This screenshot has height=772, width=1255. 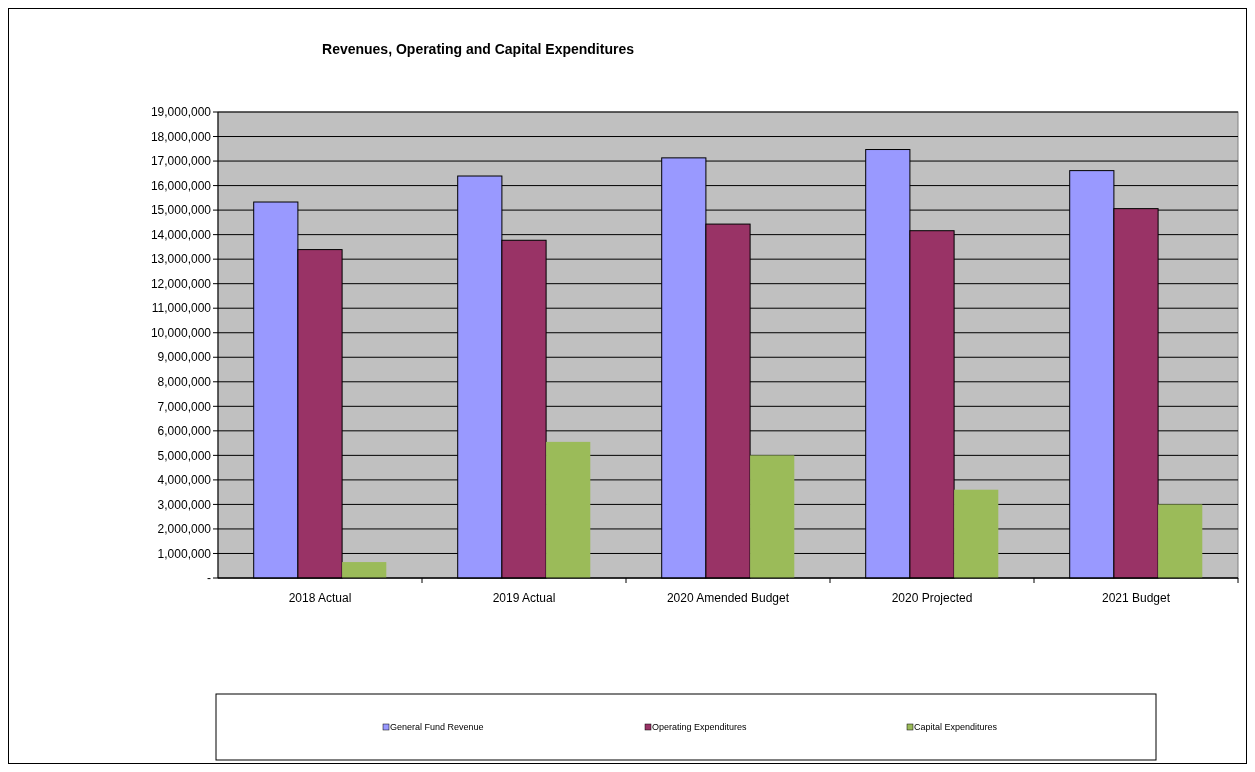 I want to click on y-tick-label: 9,000,000, so click(x=184, y=357).